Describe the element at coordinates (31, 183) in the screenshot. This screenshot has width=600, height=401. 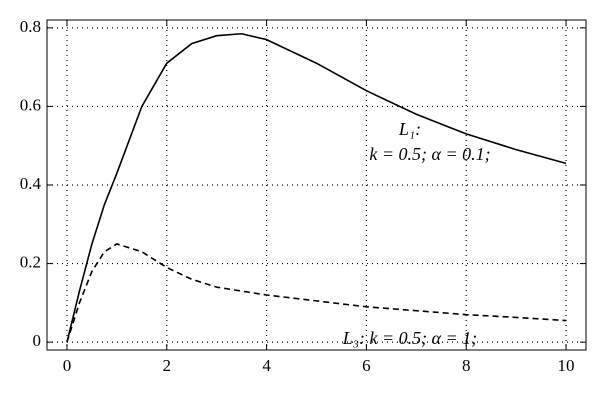
I see `y-tick-label: 0.4` at that location.